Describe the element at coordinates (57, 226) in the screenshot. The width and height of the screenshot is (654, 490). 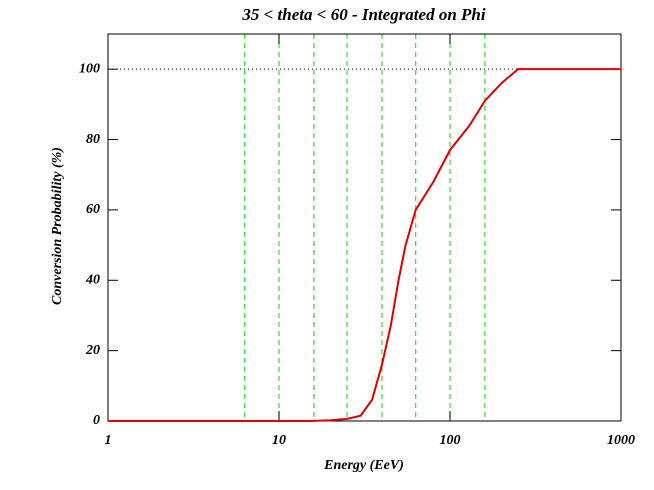
I see `y-axis-label: Conversion Probability (%)` at that location.